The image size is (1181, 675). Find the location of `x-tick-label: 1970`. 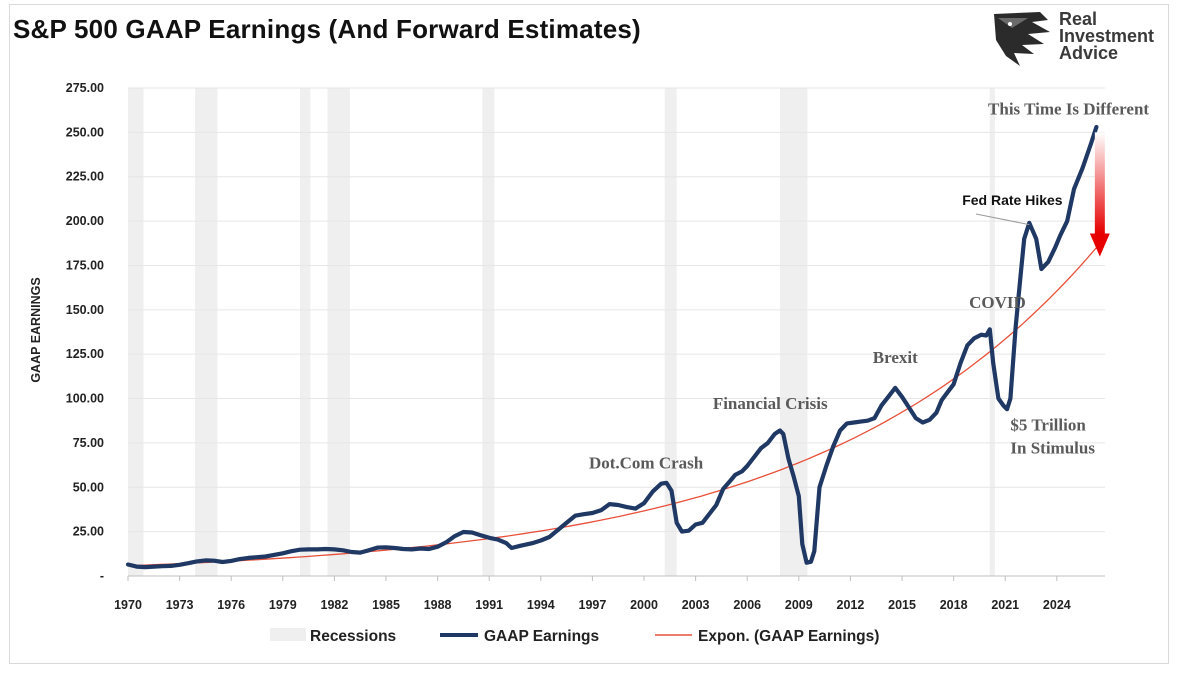

x-tick-label: 1970 is located at coordinates (128, 605).